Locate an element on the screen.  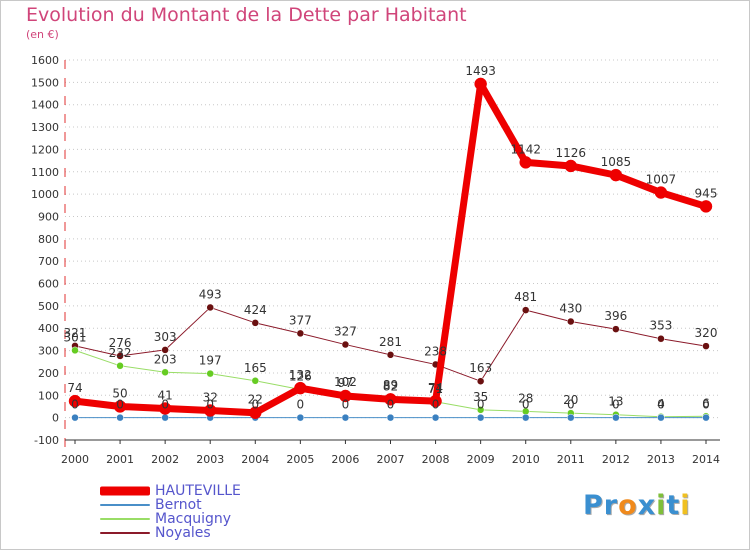
x-tick-label: 2000 is located at coordinates (75, 459).